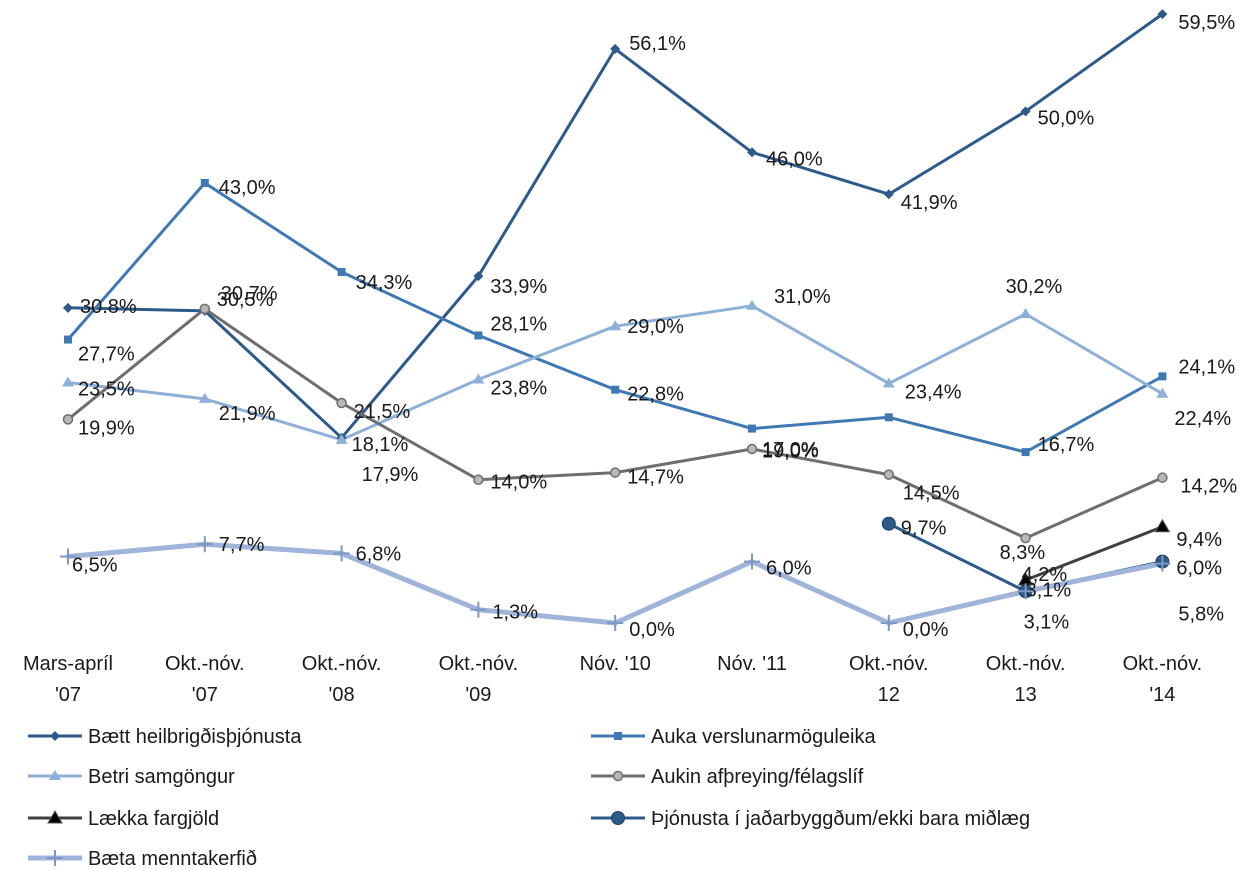  Describe the element at coordinates (153, 819) in the screenshot. I see `legend-label-4: Lækka fargjöld` at that location.